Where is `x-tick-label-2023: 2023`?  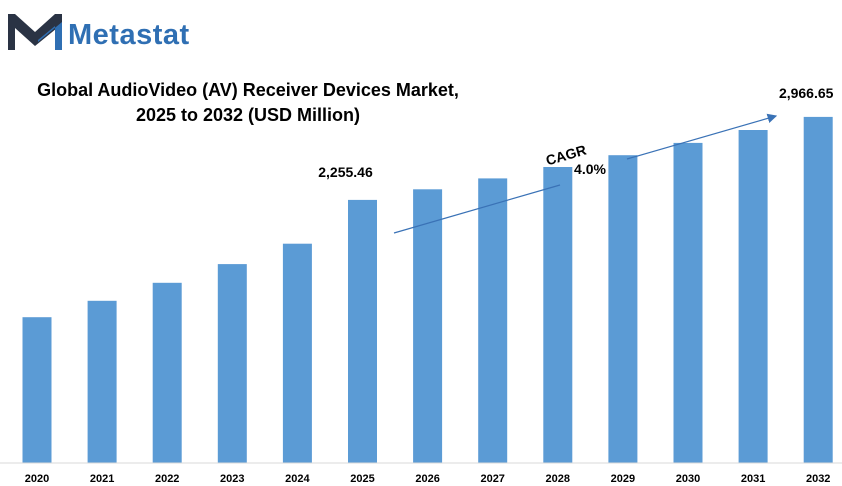 x-tick-label-2023: 2023 is located at coordinates (232, 479).